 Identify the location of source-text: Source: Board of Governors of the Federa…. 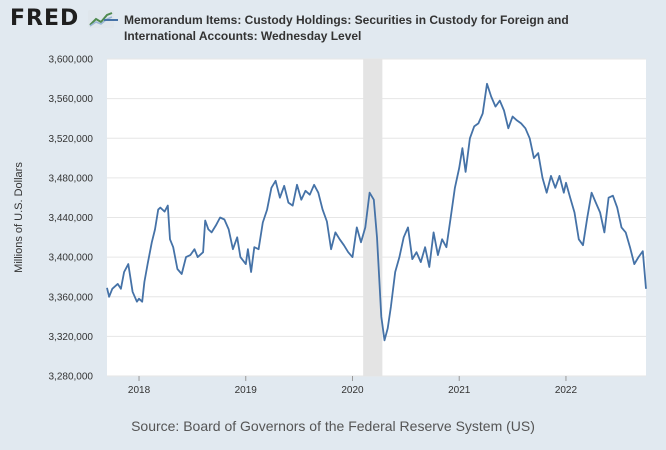
(333, 426).